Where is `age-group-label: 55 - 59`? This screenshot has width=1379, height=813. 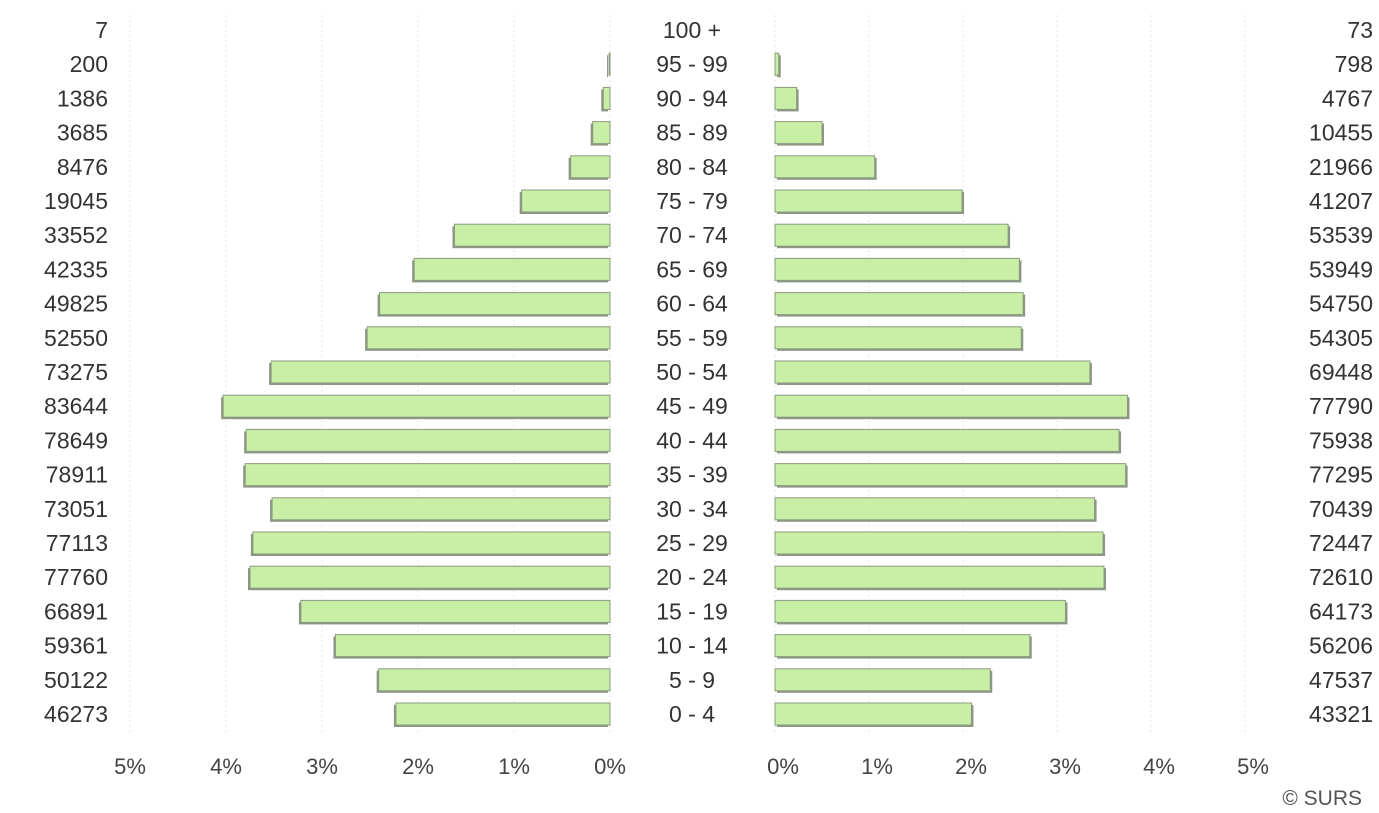 age-group-label: 55 - 59 is located at coordinates (692, 338).